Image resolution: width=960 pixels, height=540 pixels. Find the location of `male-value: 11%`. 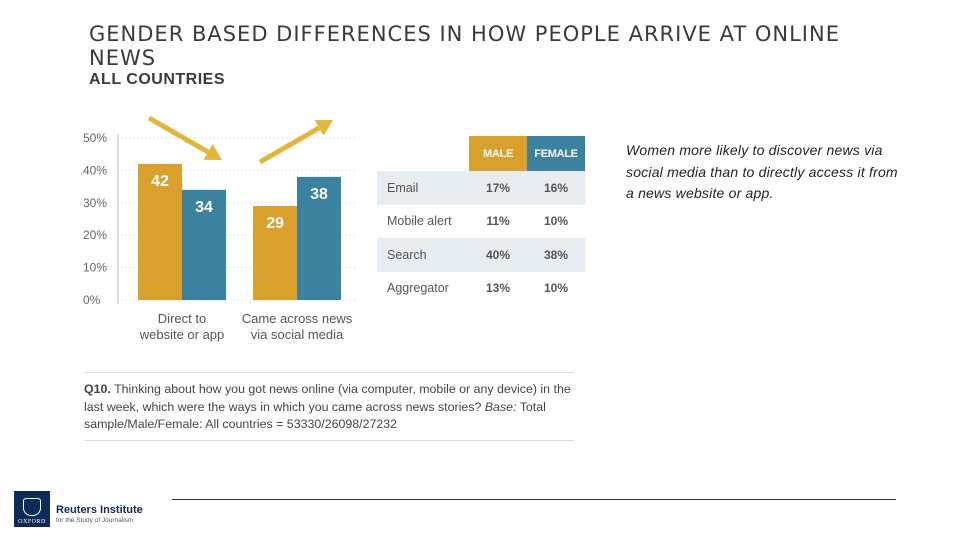

male-value: 11% is located at coordinates (498, 221).